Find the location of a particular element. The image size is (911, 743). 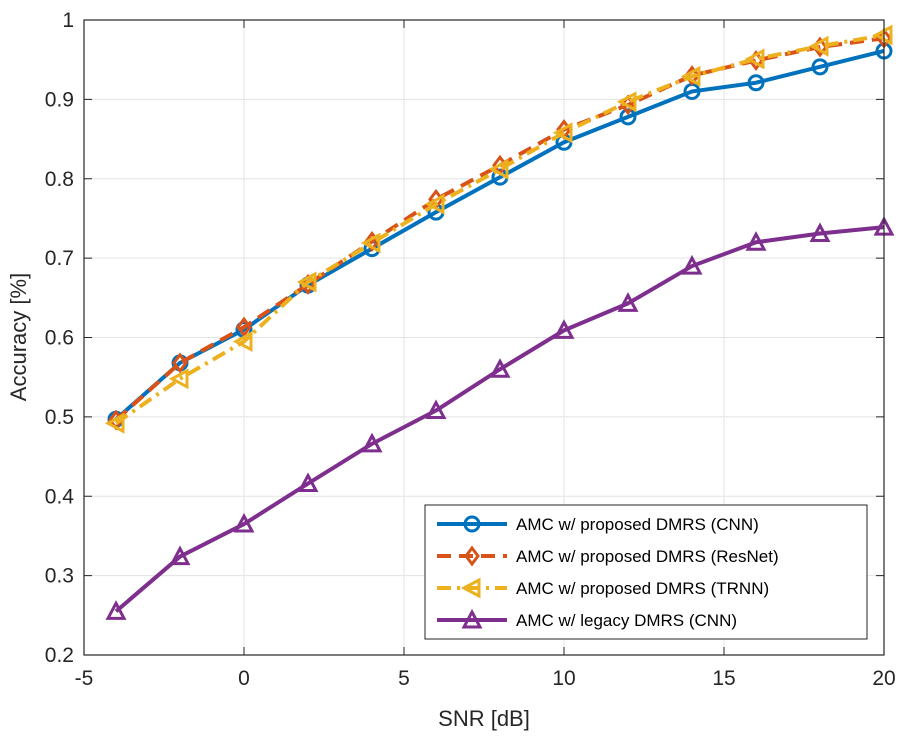

y-tick-label: 0.7 is located at coordinates (59, 258).